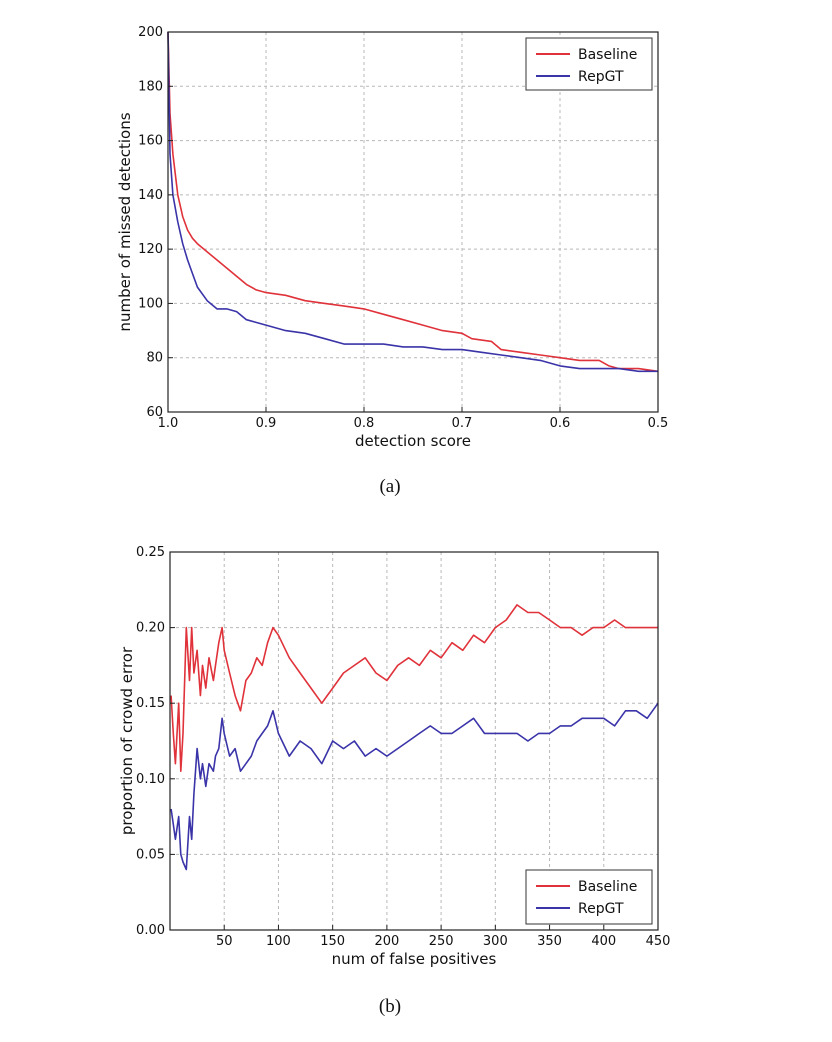  Describe the element at coordinates (364, 423) in the screenshot. I see `x-tick-label: 0.8` at that location.